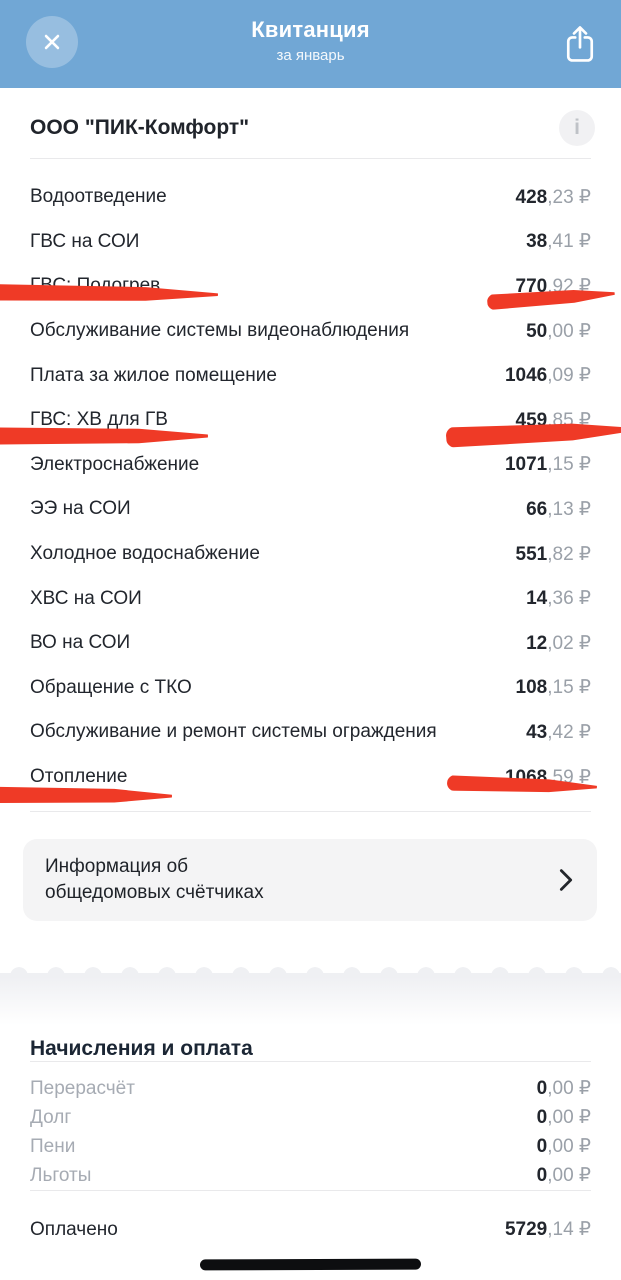 The image size is (621, 1280). I want to click on charge-label: ЭЭ на СОИ, so click(80, 509).